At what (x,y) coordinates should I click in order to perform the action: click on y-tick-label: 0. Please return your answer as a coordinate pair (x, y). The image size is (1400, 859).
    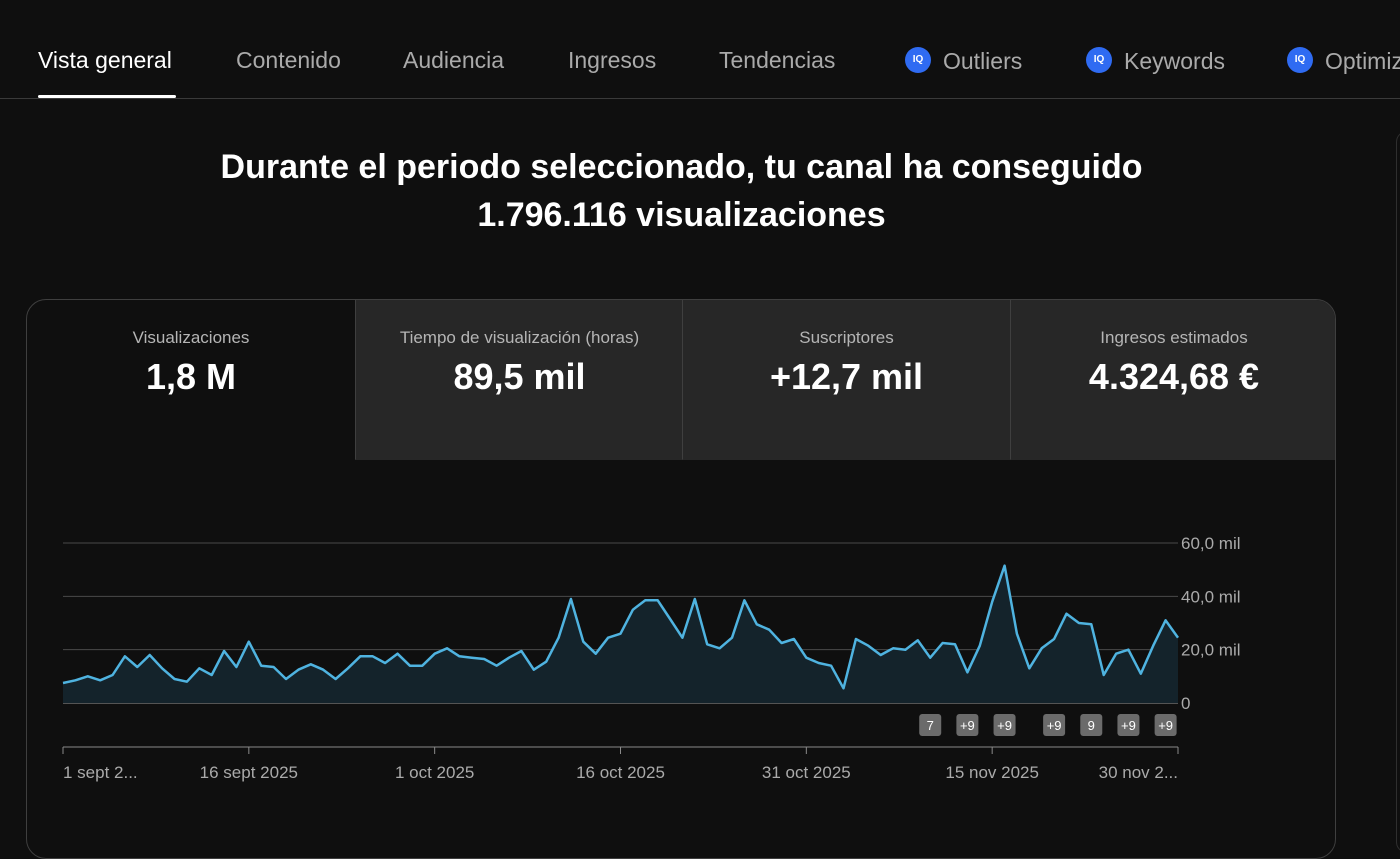
    Looking at the image, I should click on (1185, 703).